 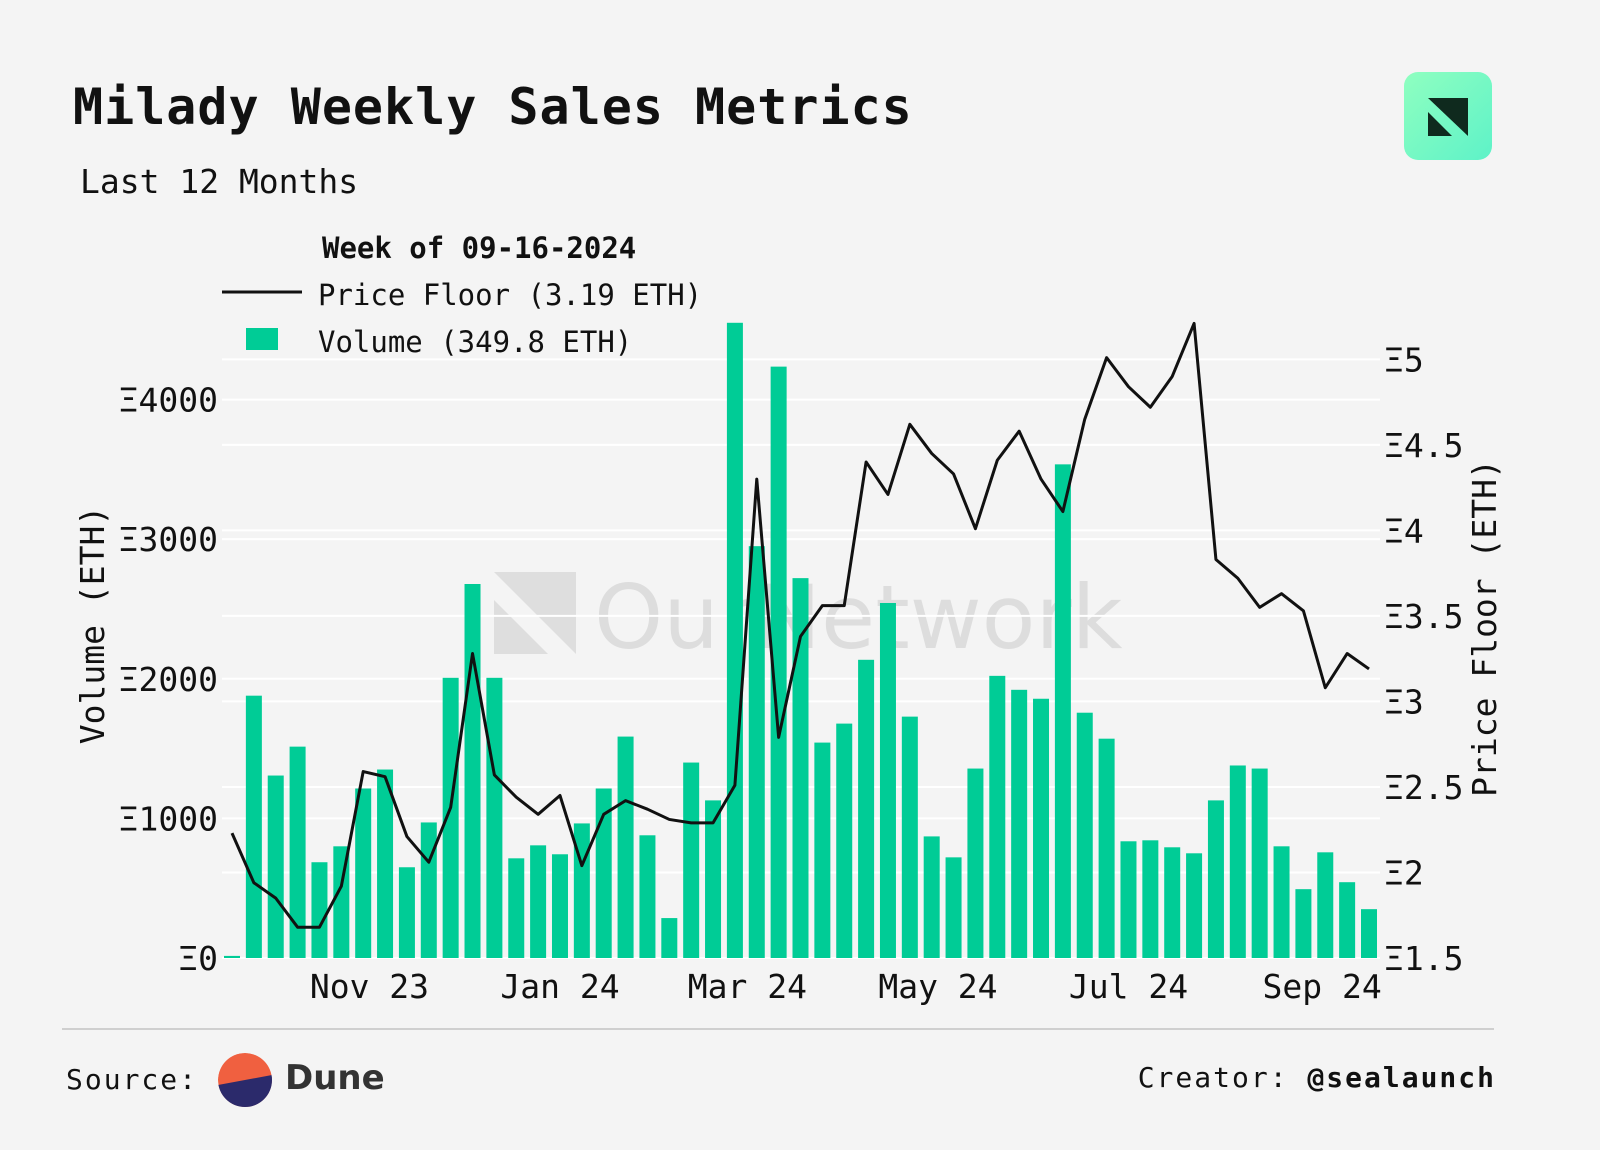 What do you see at coordinates (1404, 872) in the screenshot?
I see `y-right-tick-label: Ξ2` at bounding box center [1404, 872].